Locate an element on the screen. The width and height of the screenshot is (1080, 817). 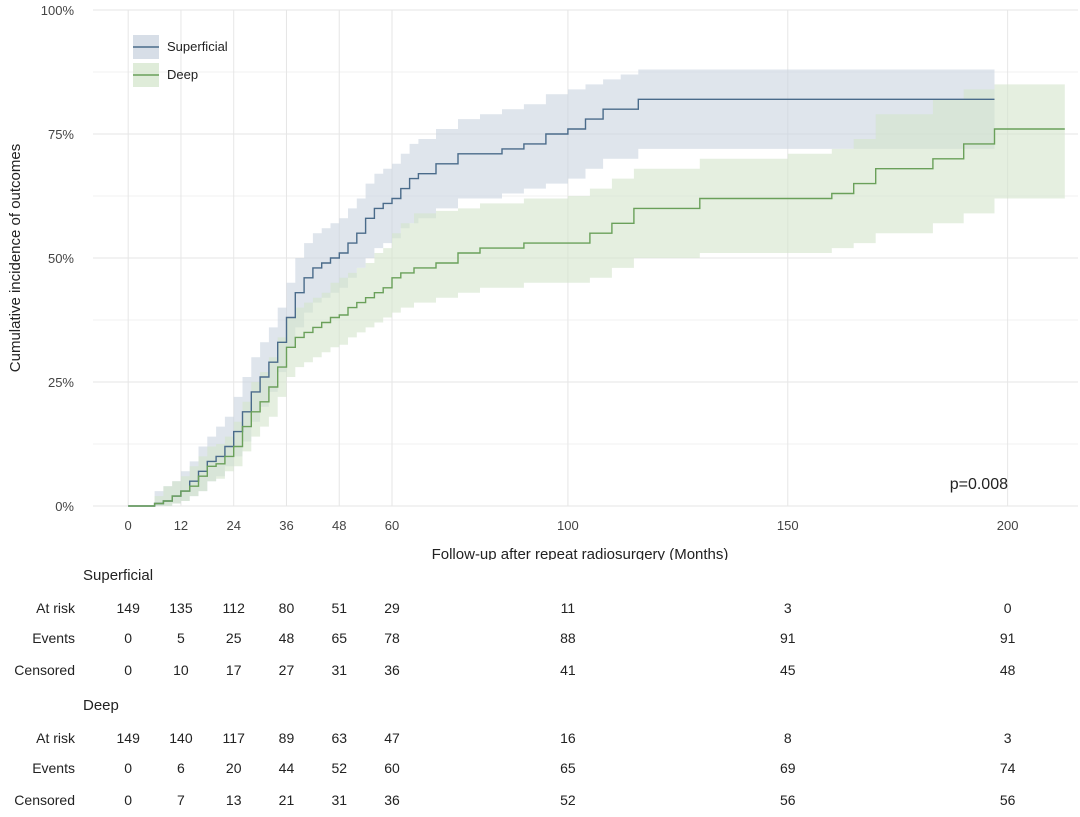
risk-cell: 45 is located at coordinates (787, 670).